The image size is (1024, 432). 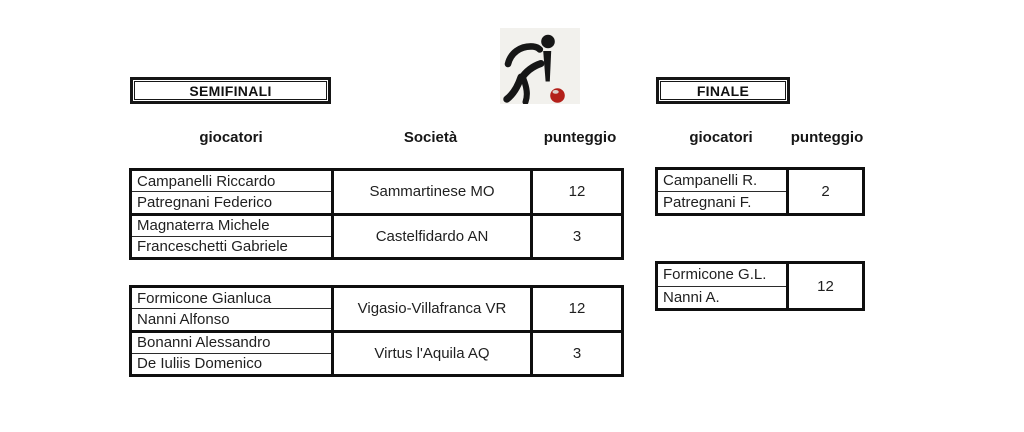 What do you see at coordinates (212, 247) in the screenshot?
I see `player-name: Franceschetti Gabriele` at bounding box center [212, 247].